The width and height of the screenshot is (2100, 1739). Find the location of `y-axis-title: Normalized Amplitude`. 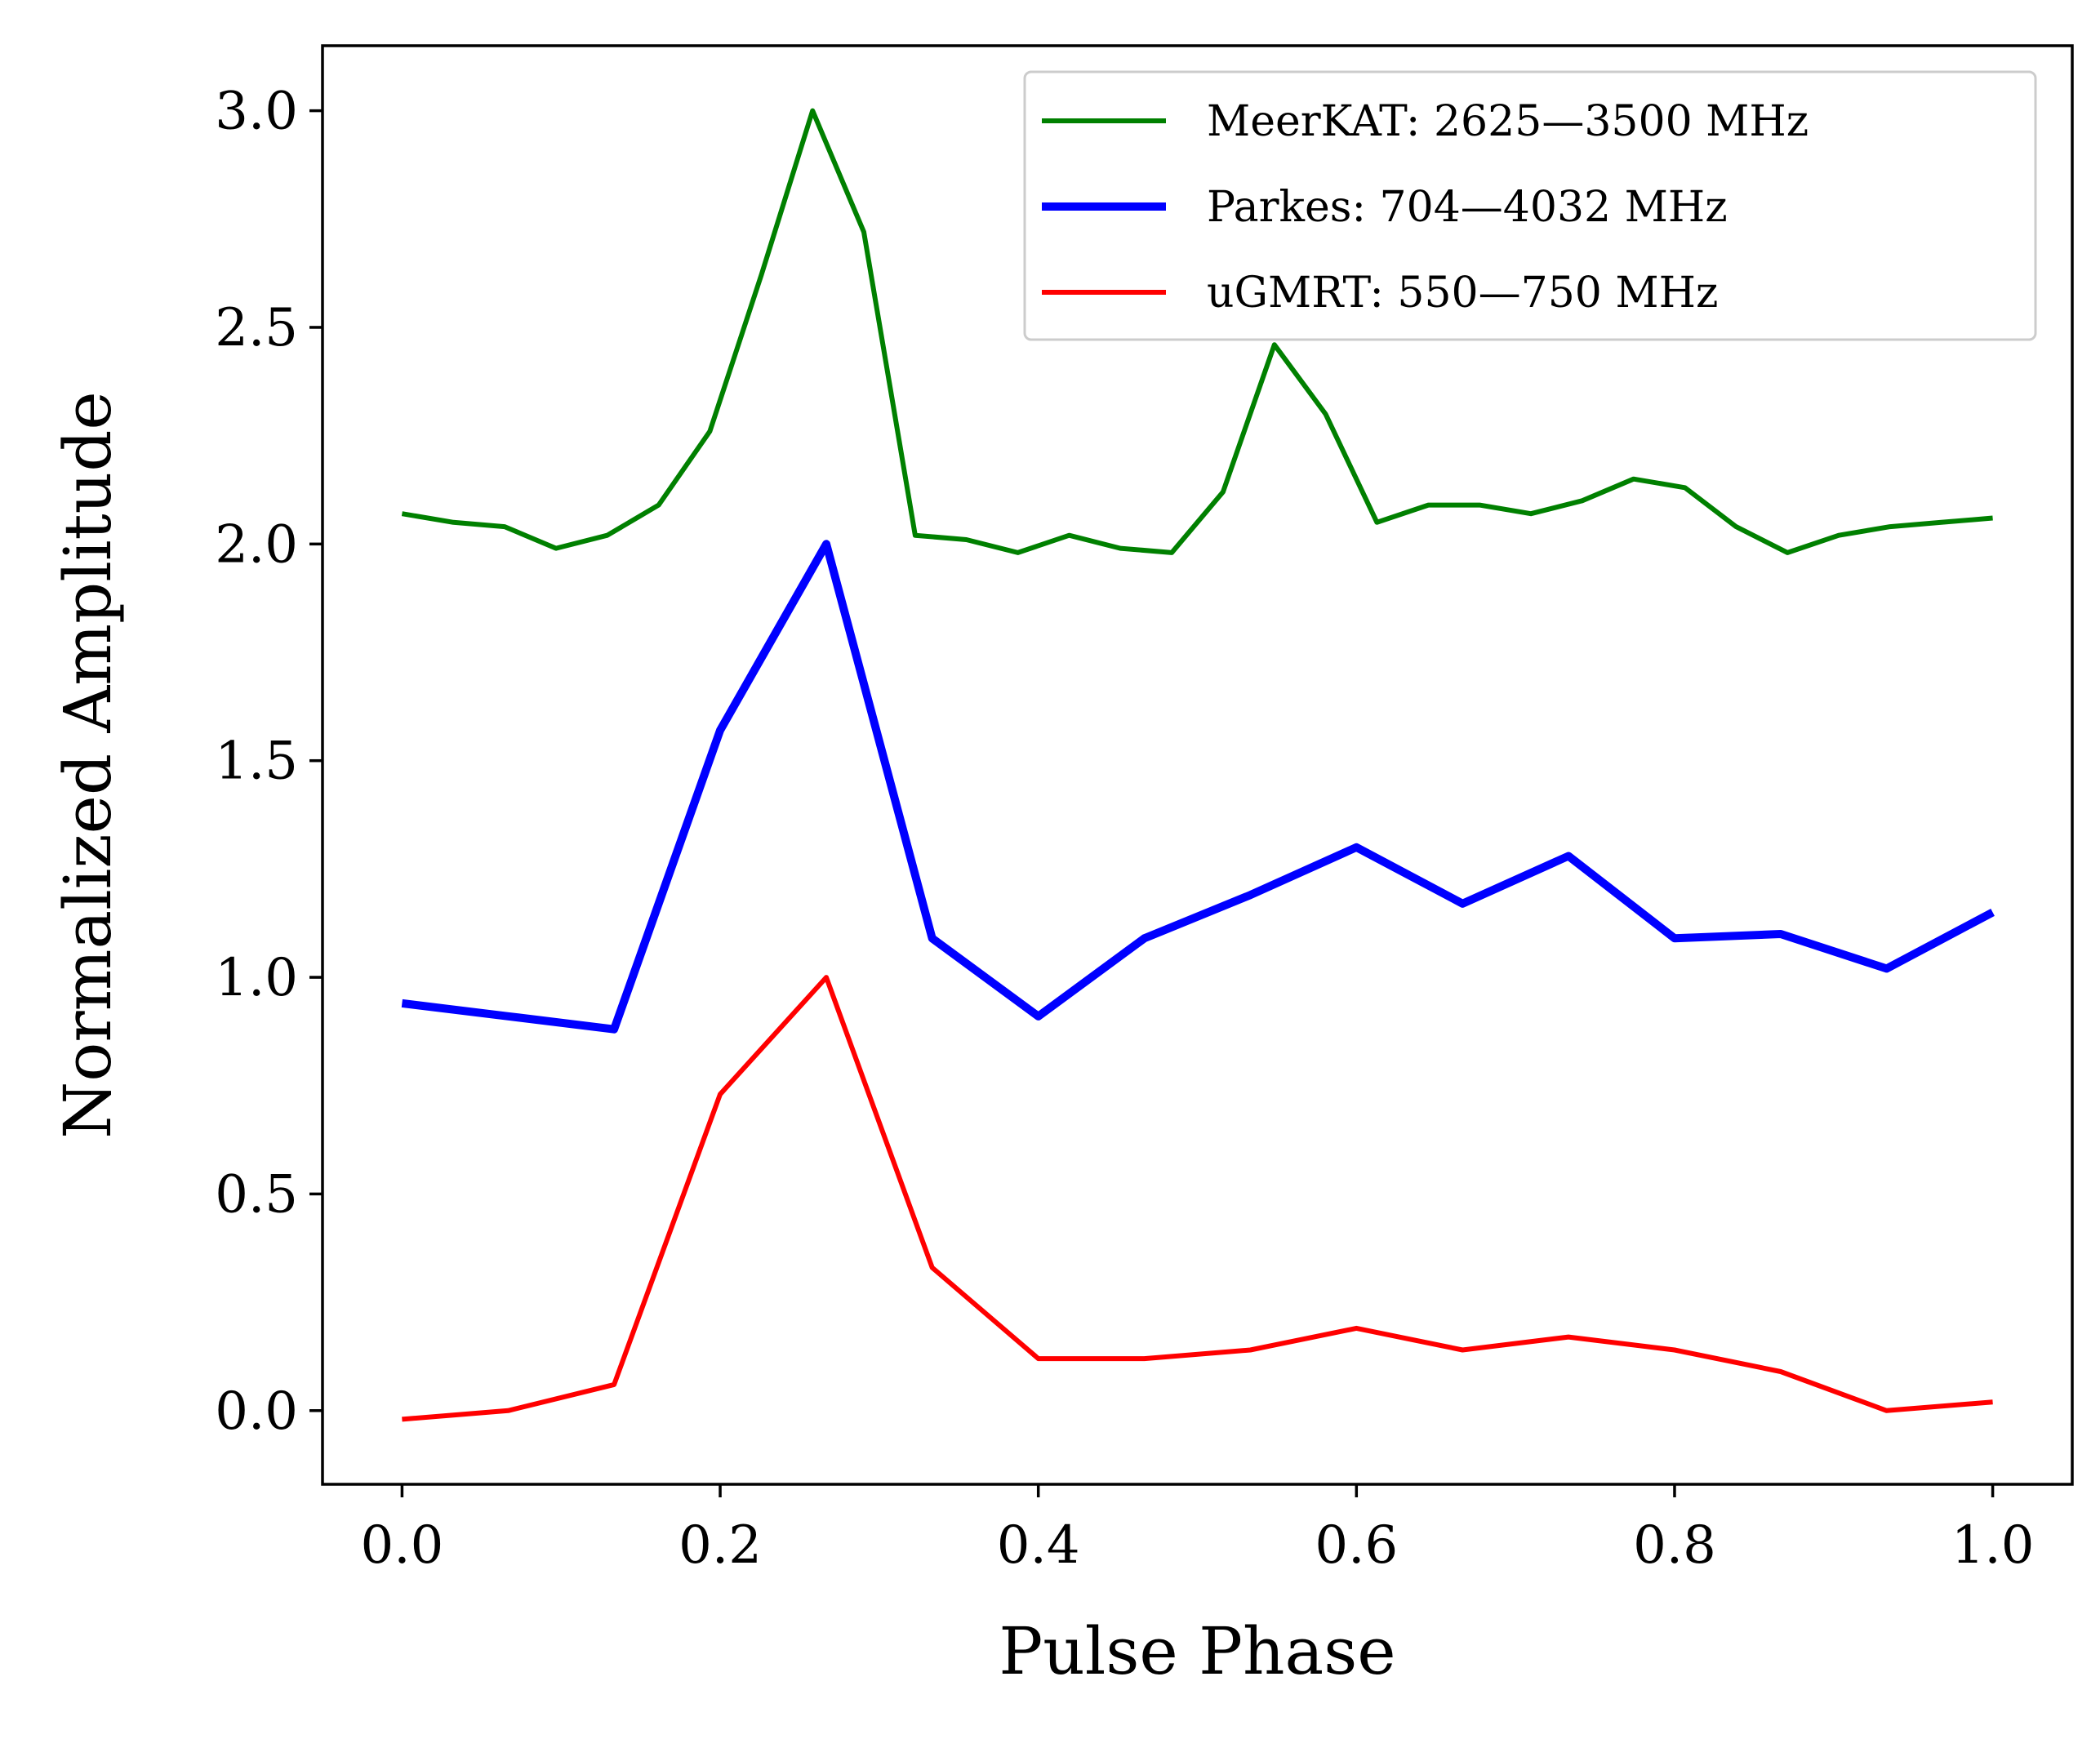

y-axis-title: Normalized Amplitude is located at coordinates (88, 765).